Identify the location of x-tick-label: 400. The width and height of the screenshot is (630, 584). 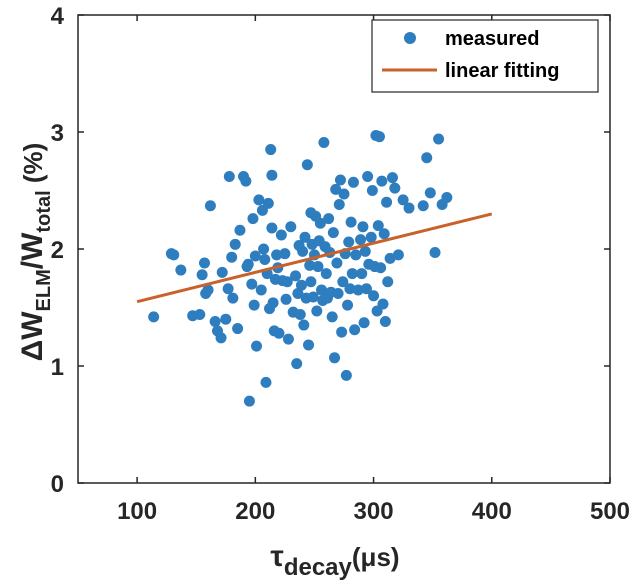
(492, 511).